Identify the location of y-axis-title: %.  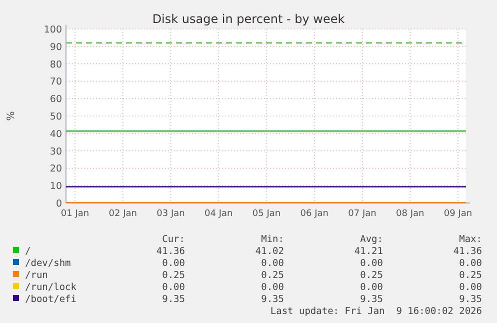
(11, 116).